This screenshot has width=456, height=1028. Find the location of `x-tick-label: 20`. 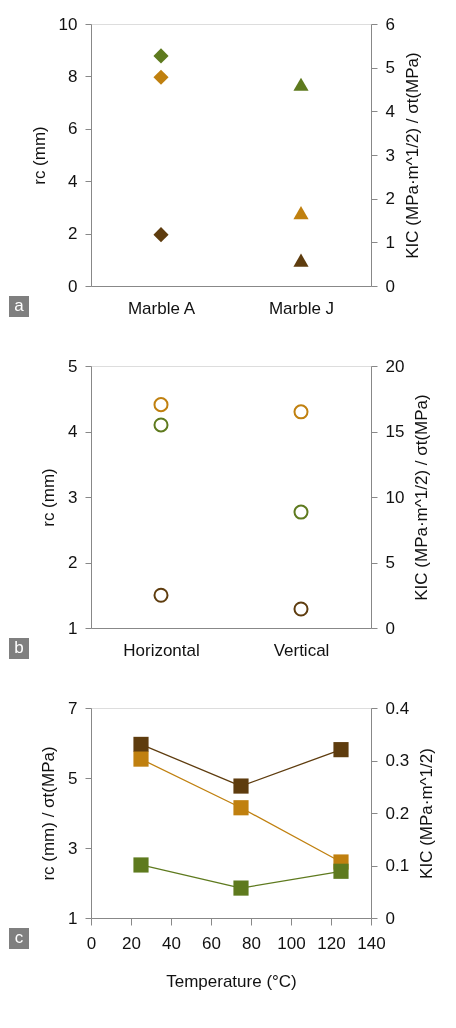

x-tick-label: 20 is located at coordinates (131, 943).